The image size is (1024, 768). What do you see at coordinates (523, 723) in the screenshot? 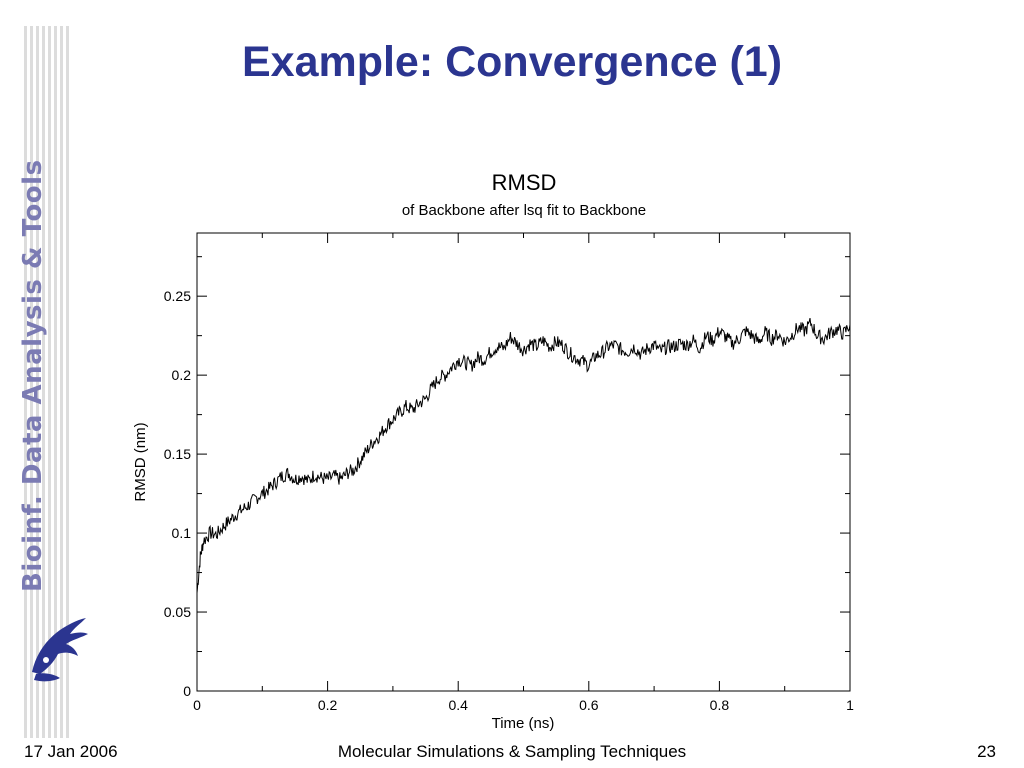
I see `x-axis-label: Time (ns)` at bounding box center [523, 723].